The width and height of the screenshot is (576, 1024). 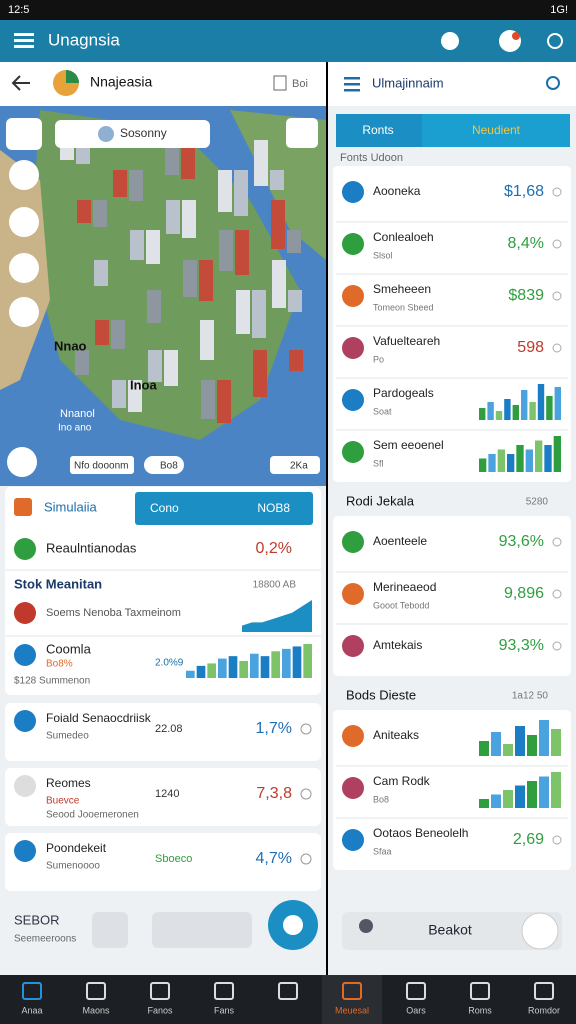 I want to click on footer-sub: Seemeeroons, so click(x=45, y=939).